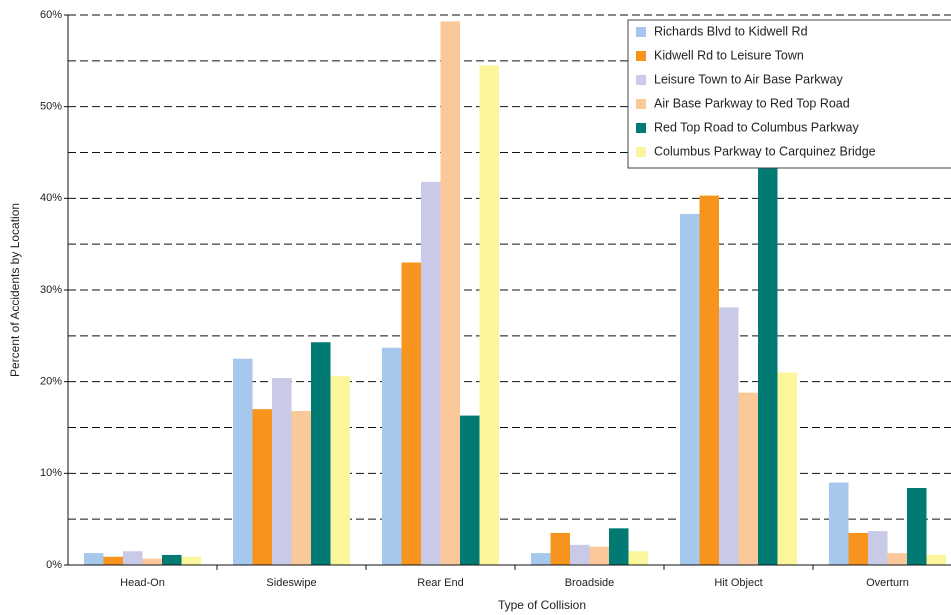  I want to click on x-tick-label: Hit Object, so click(738, 583).